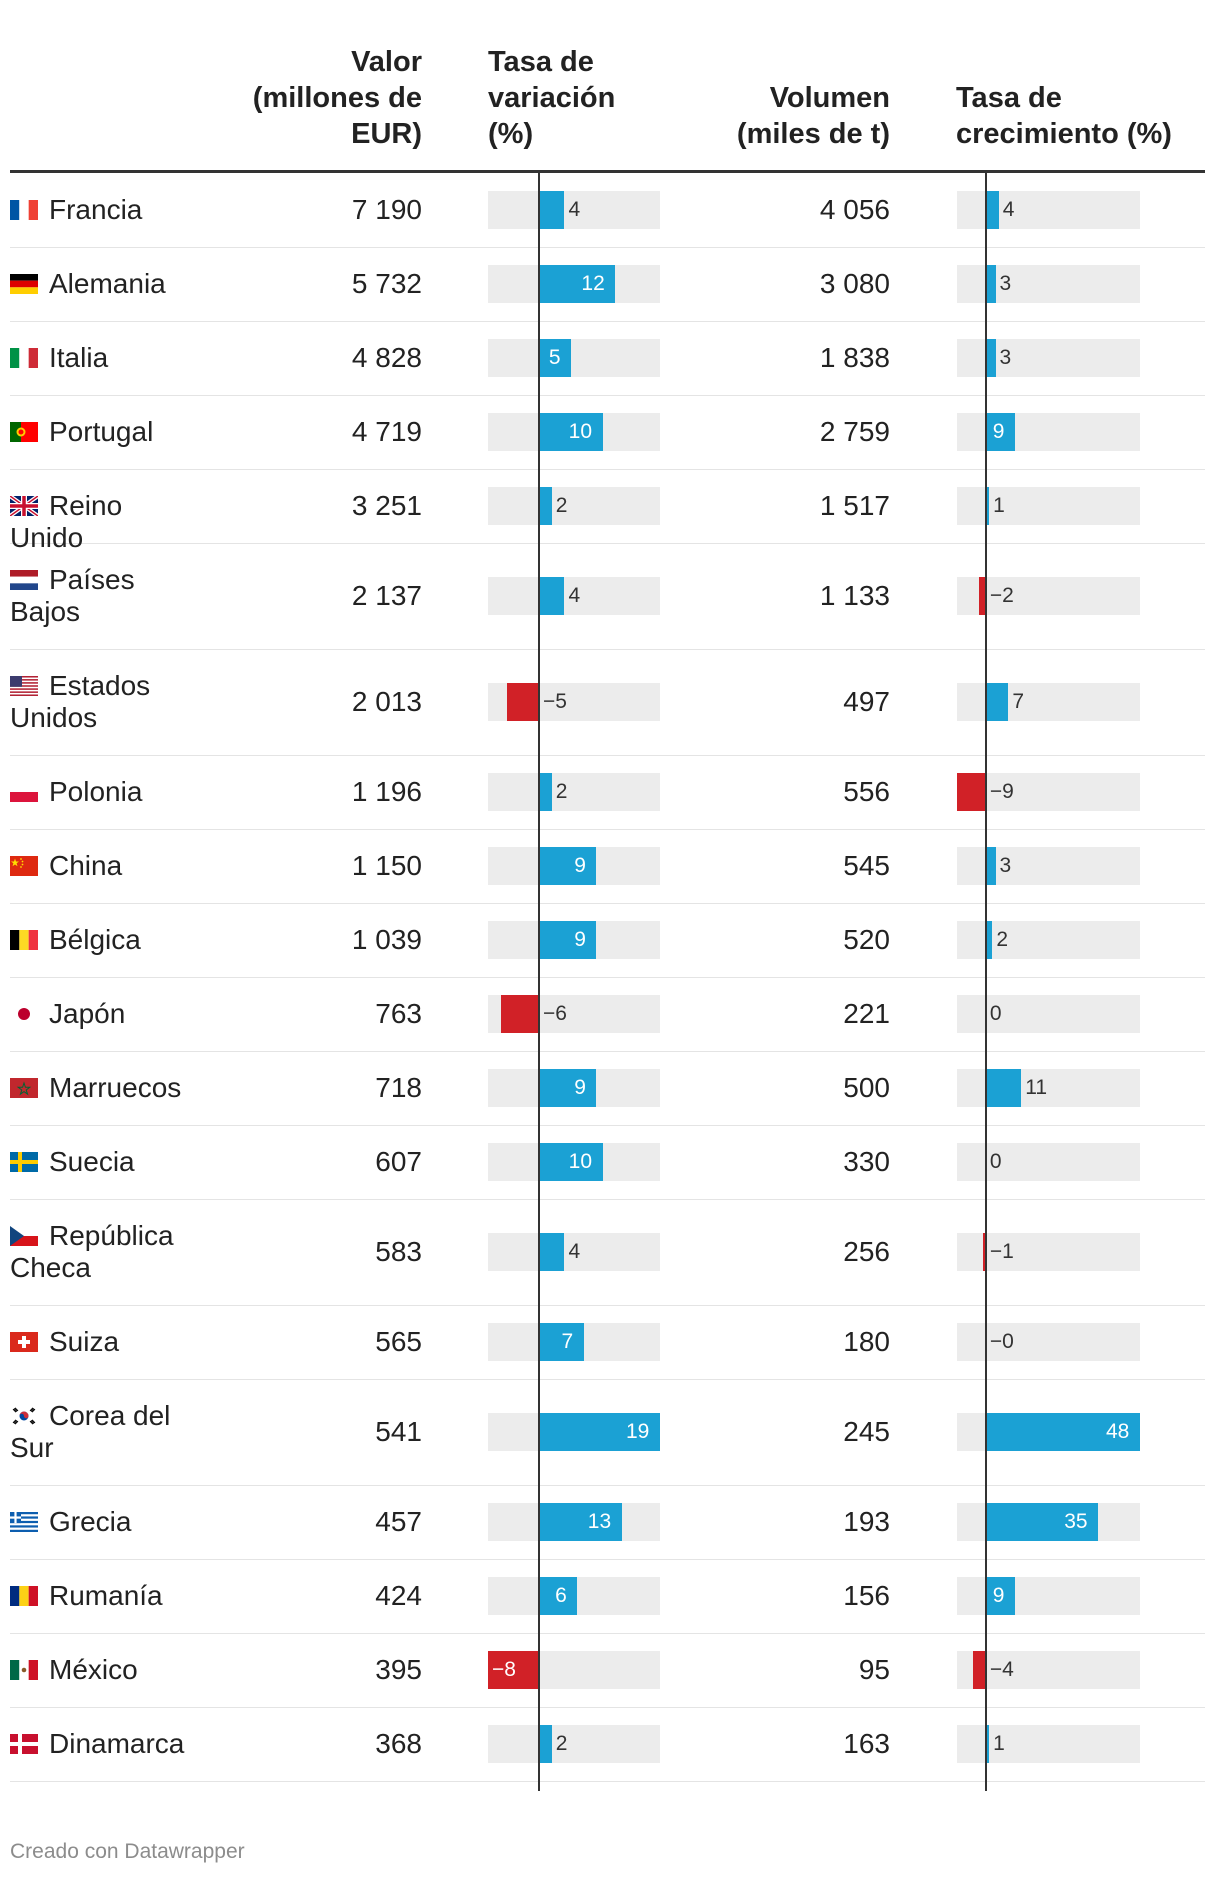 The image size is (1220, 1888). What do you see at coordinates (554, 357) in the screenshot?
I see `variacion-label: 5` at bounding box center [554, 357].